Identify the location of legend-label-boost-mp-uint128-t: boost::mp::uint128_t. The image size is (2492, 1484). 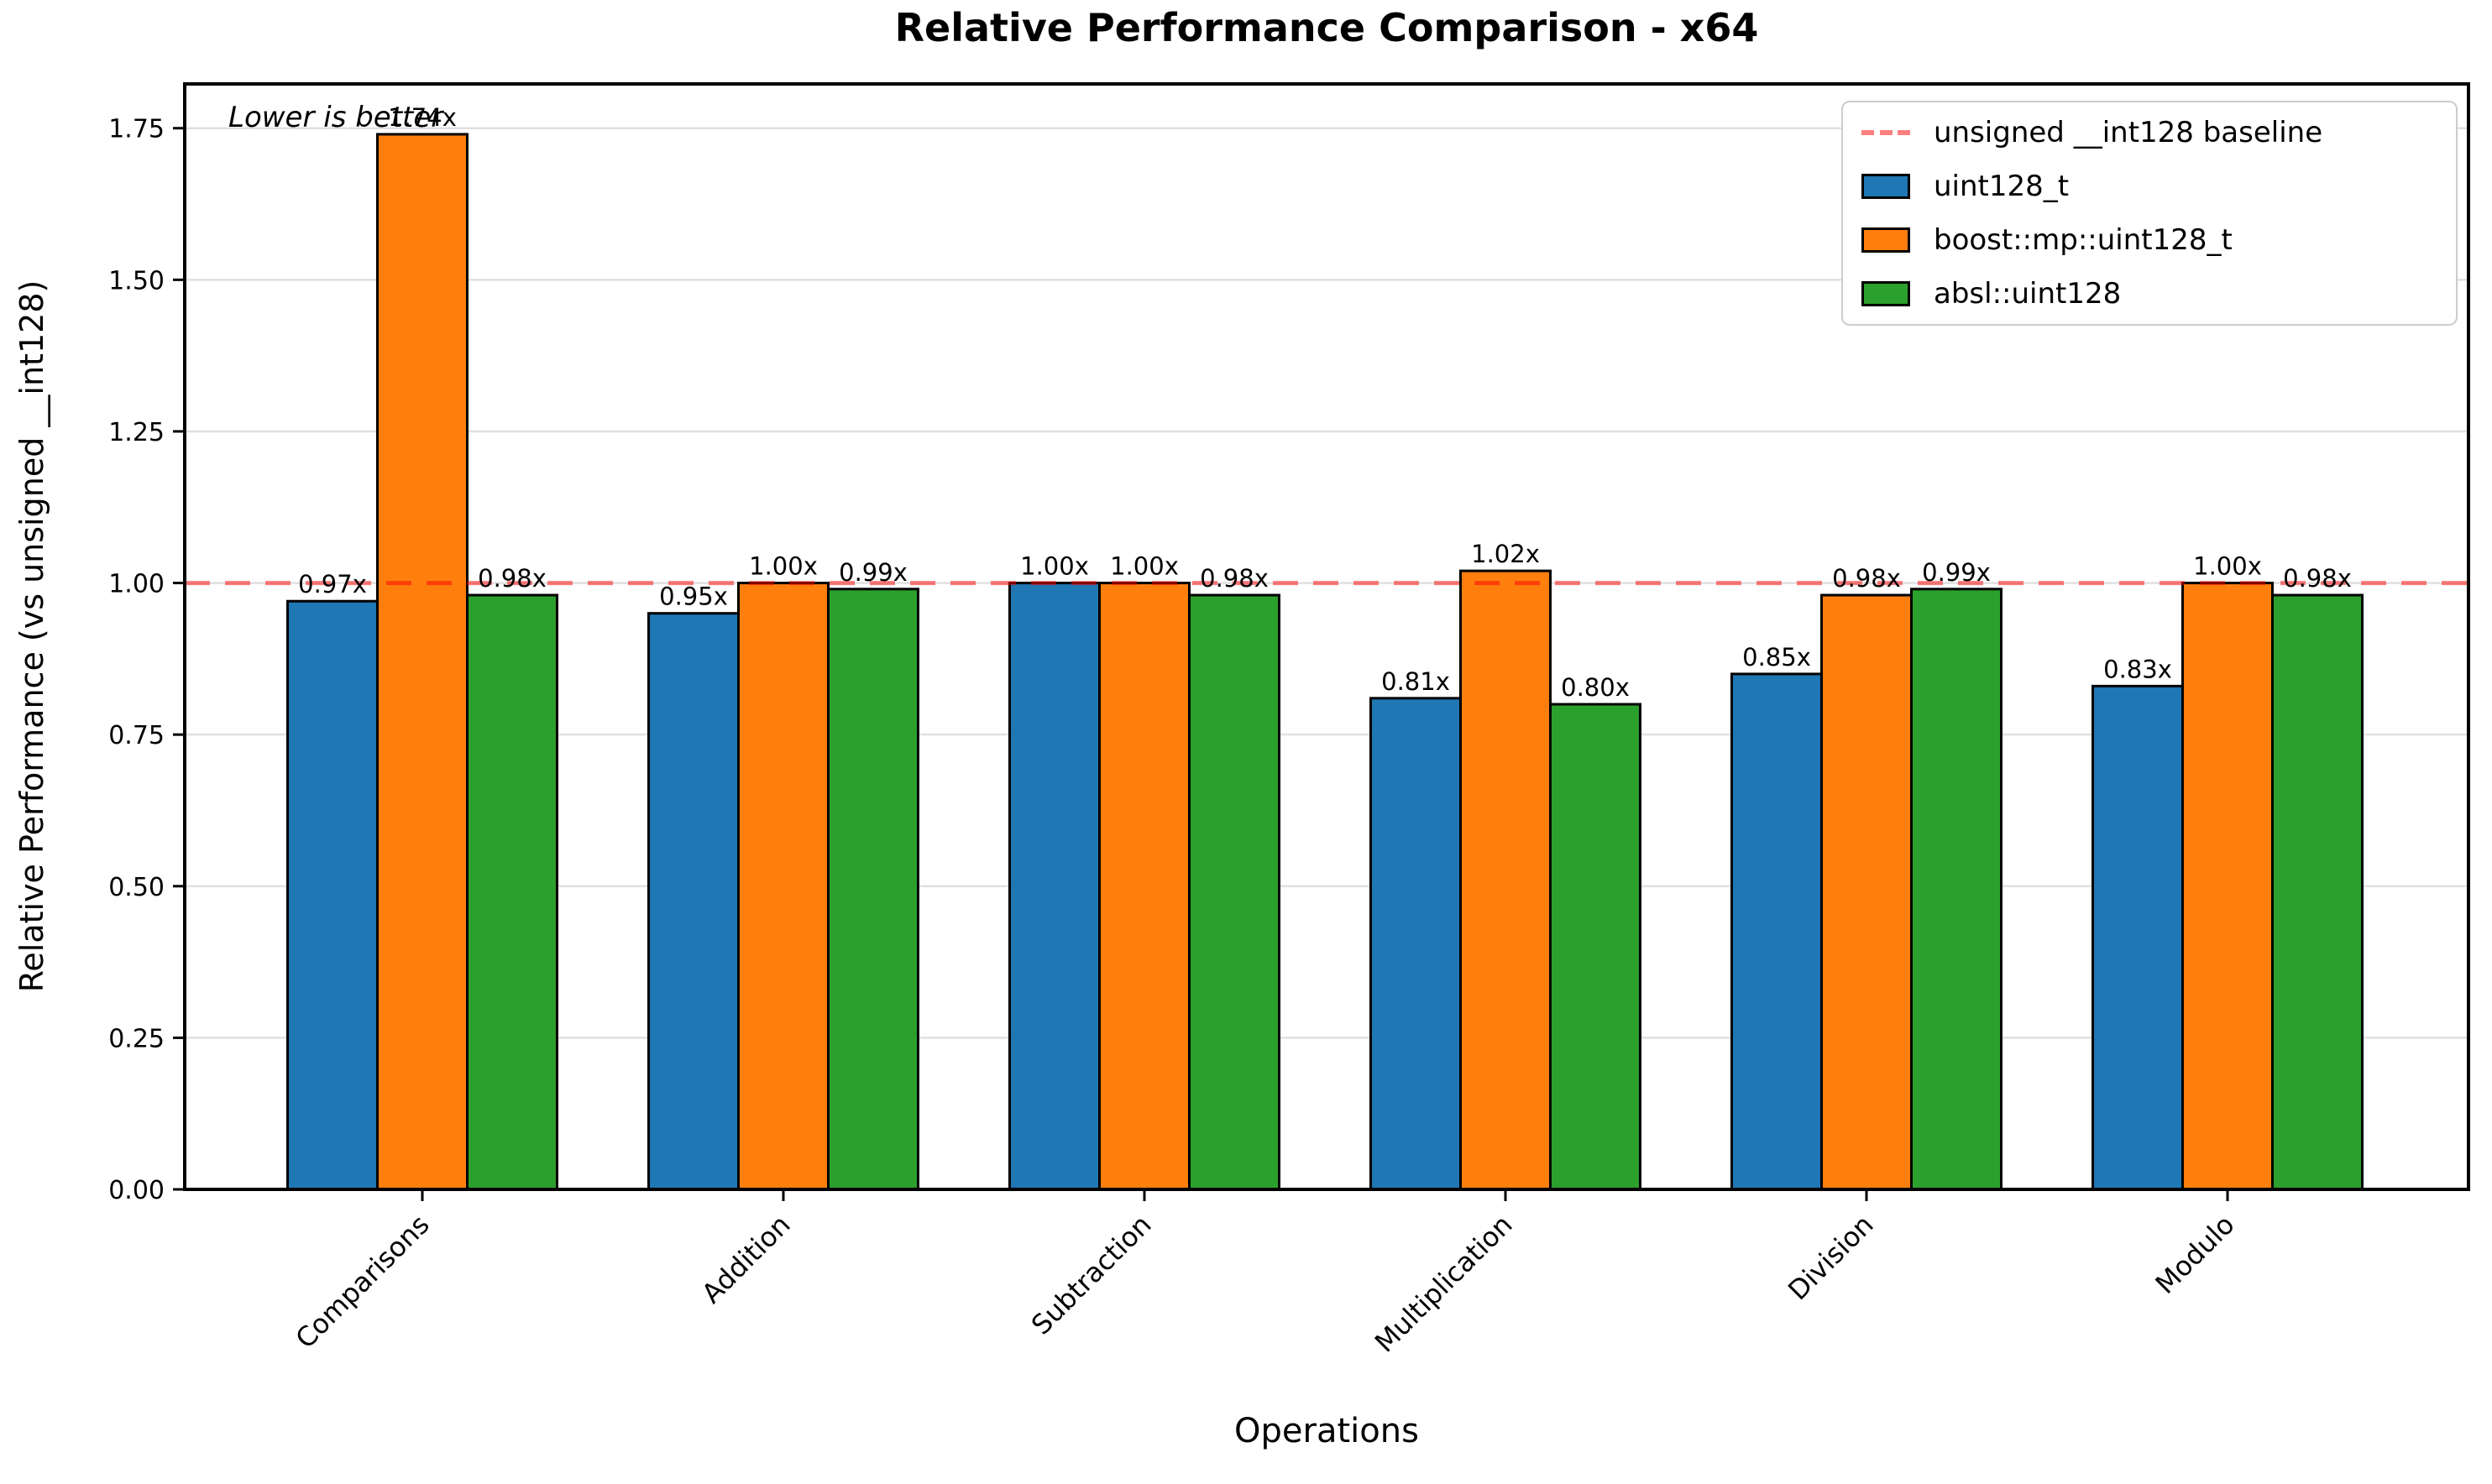
(2083, 240).